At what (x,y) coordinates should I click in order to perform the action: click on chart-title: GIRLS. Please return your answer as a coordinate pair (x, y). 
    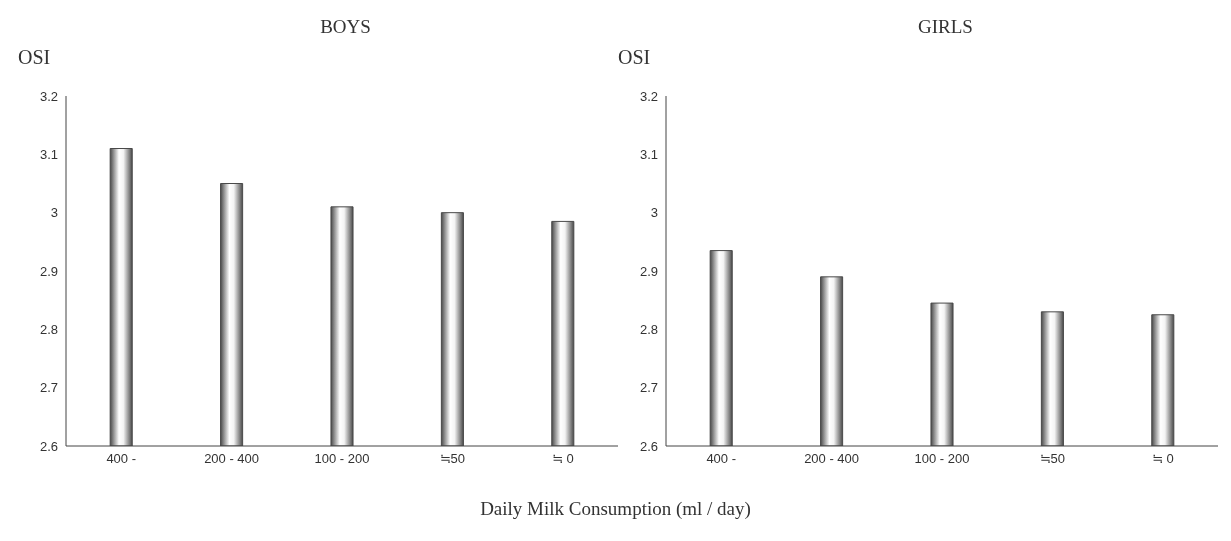
    Looking at the image, I should click on (945, 27).